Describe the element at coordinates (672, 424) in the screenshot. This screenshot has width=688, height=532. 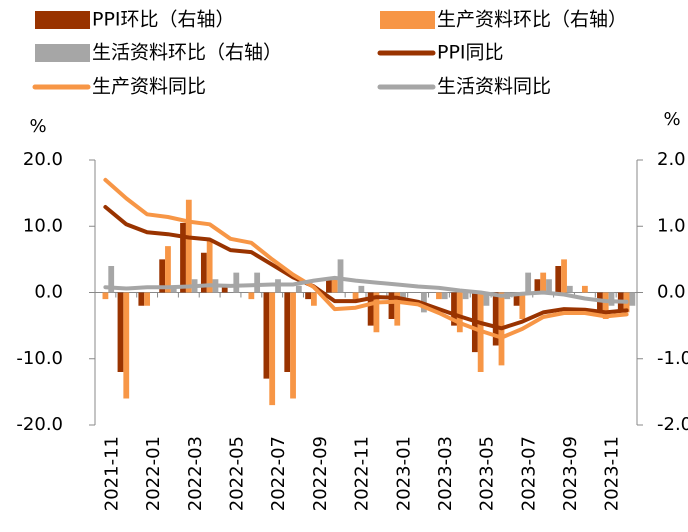
I see `y2-tick-label: -2.0` at that location.